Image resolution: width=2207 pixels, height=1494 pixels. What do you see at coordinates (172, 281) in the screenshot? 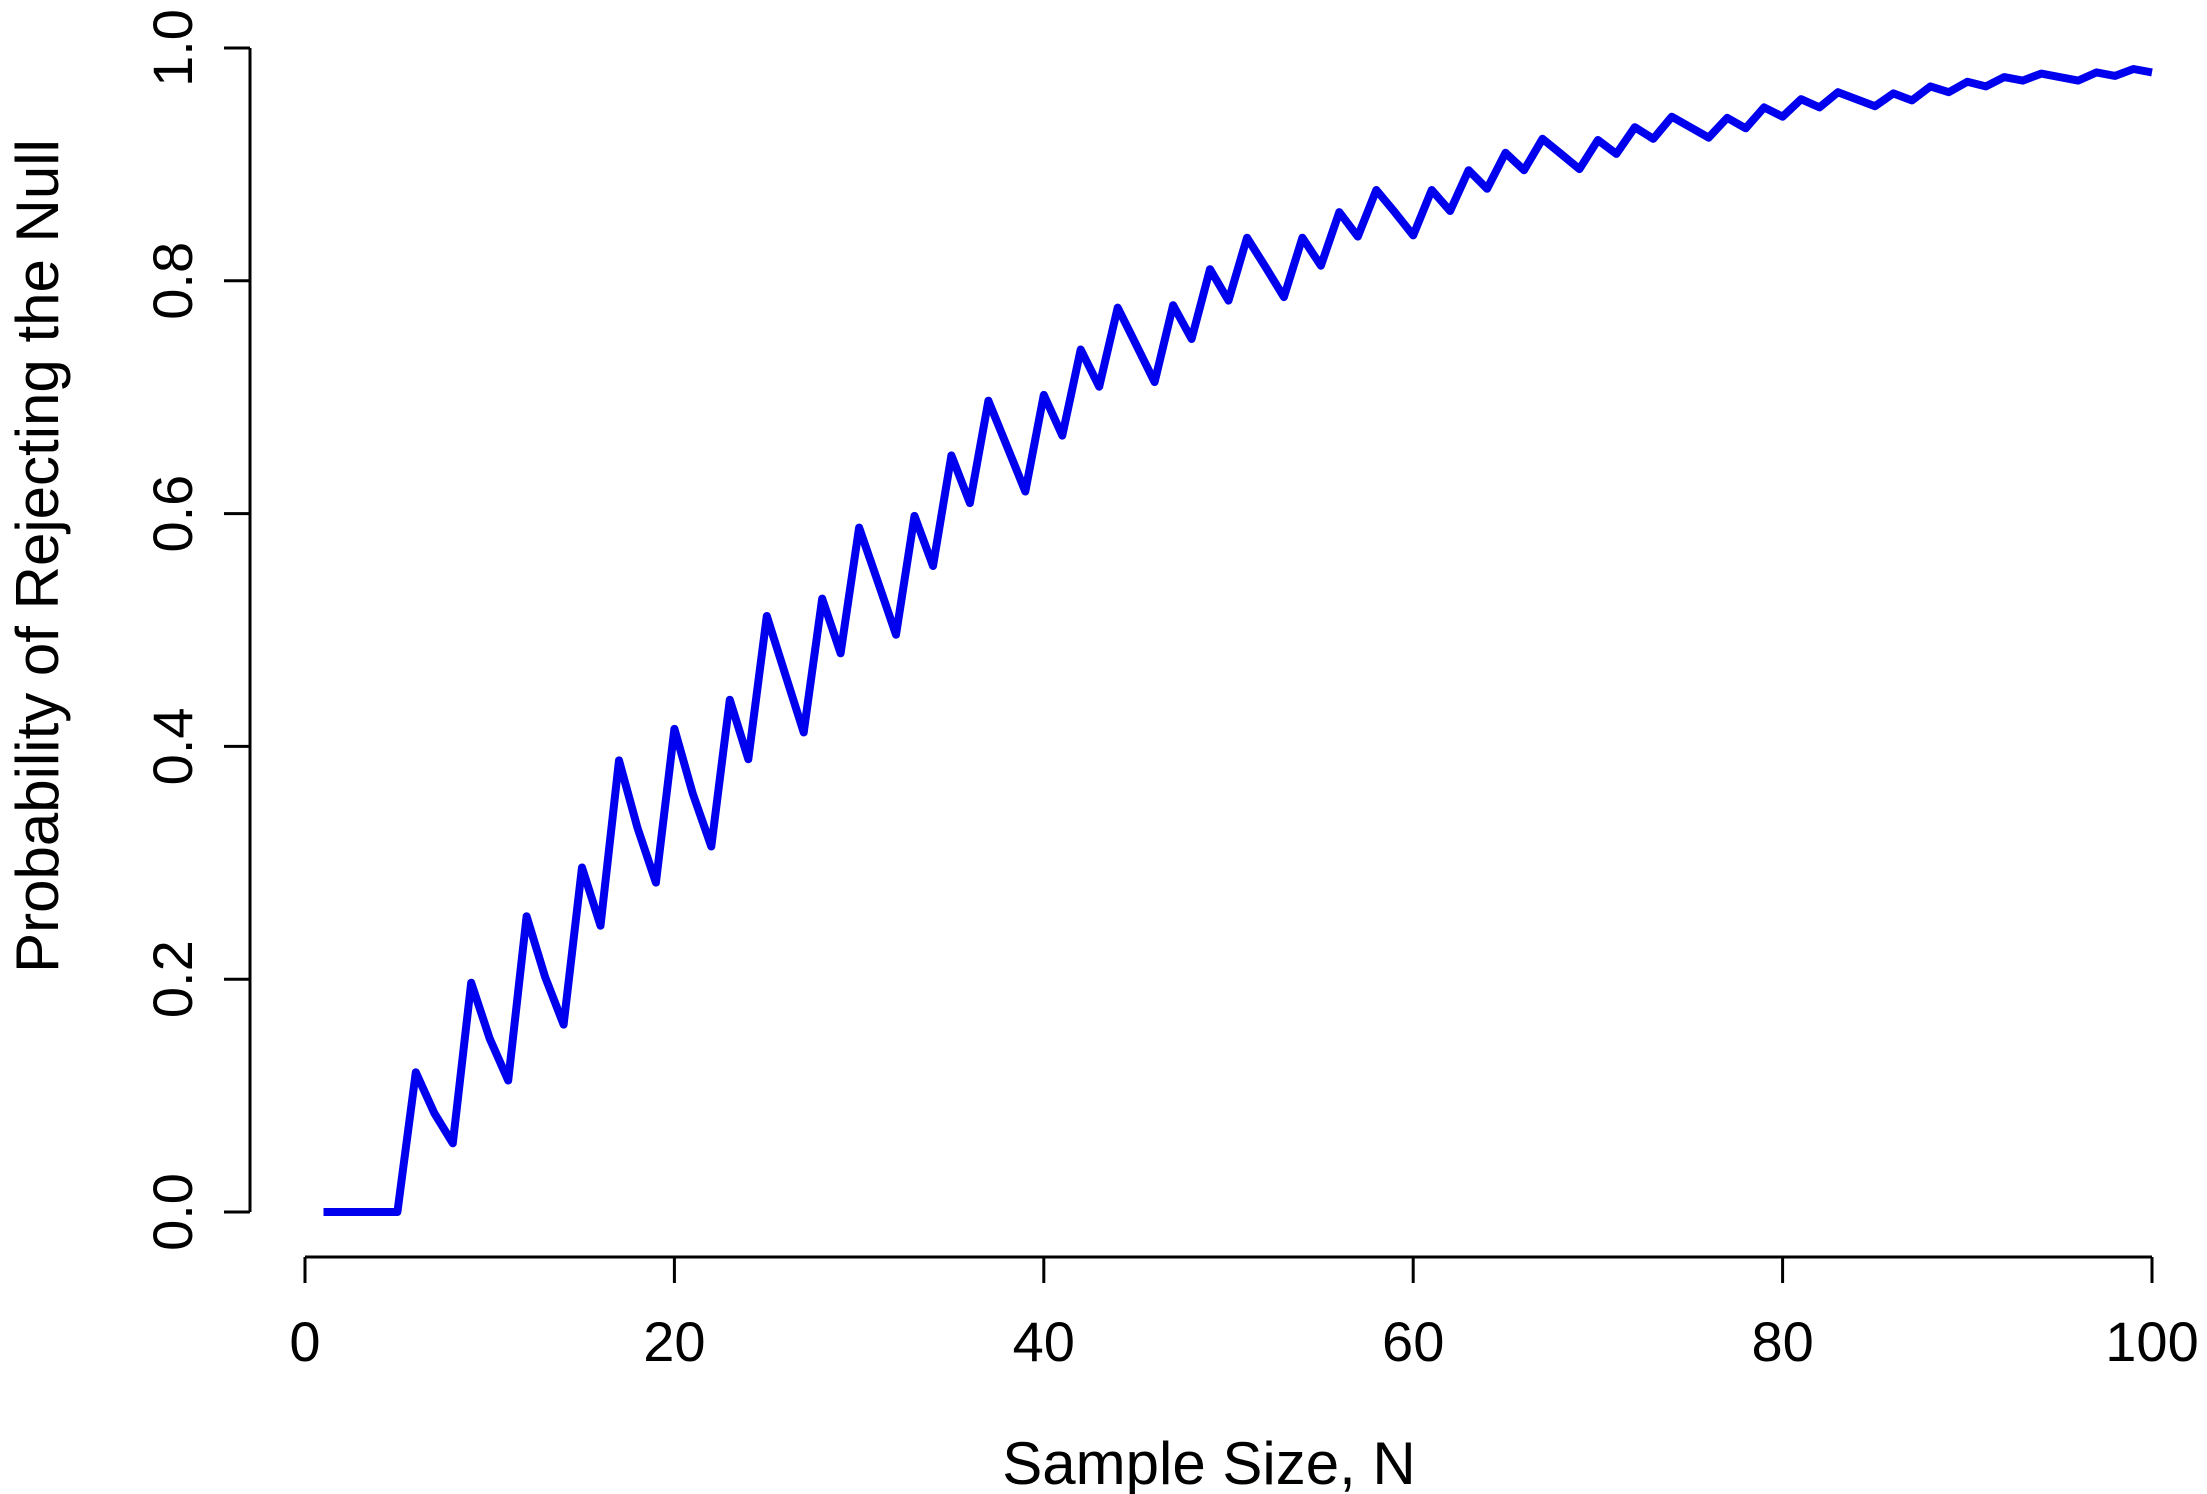
I see `y-tick-label: 0.8` at bounding box center [172, 281].